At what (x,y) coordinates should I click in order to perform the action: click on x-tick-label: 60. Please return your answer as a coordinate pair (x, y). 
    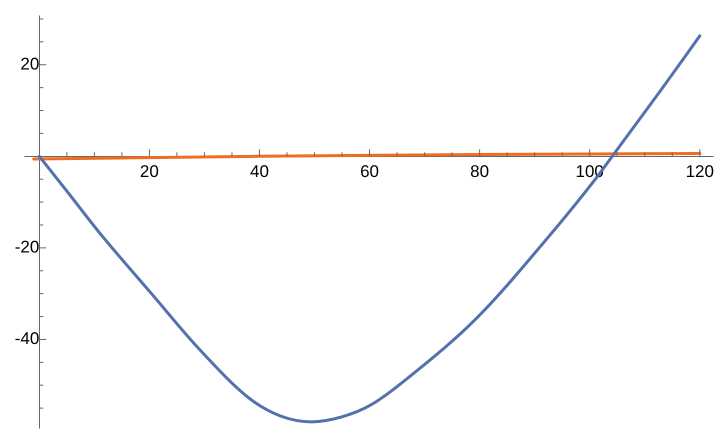
    Looking at the image, I should click on (370, 172).